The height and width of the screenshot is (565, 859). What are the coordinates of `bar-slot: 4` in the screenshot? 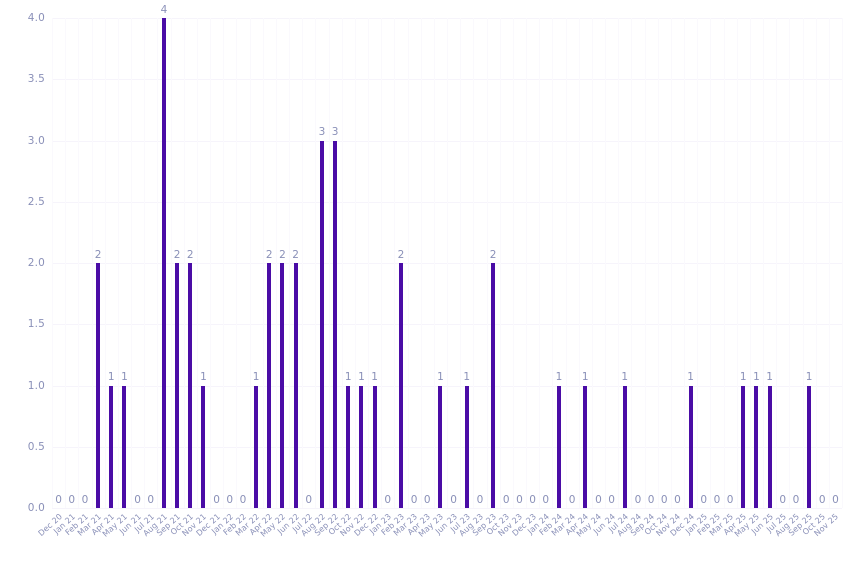 It's located at (163, 256).